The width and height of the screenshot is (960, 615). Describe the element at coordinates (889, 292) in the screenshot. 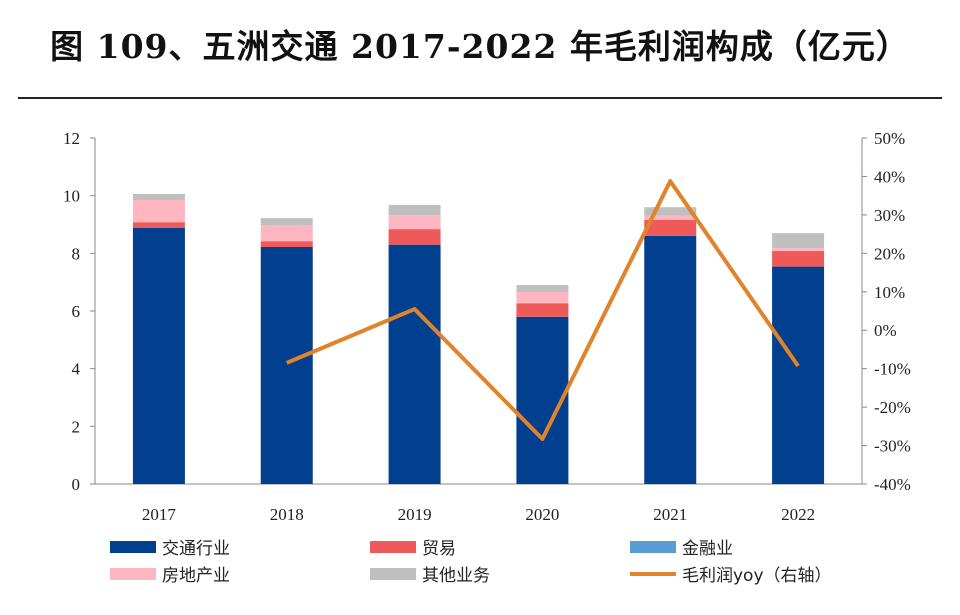

I see `y2-tick-label: 10%` at that location.